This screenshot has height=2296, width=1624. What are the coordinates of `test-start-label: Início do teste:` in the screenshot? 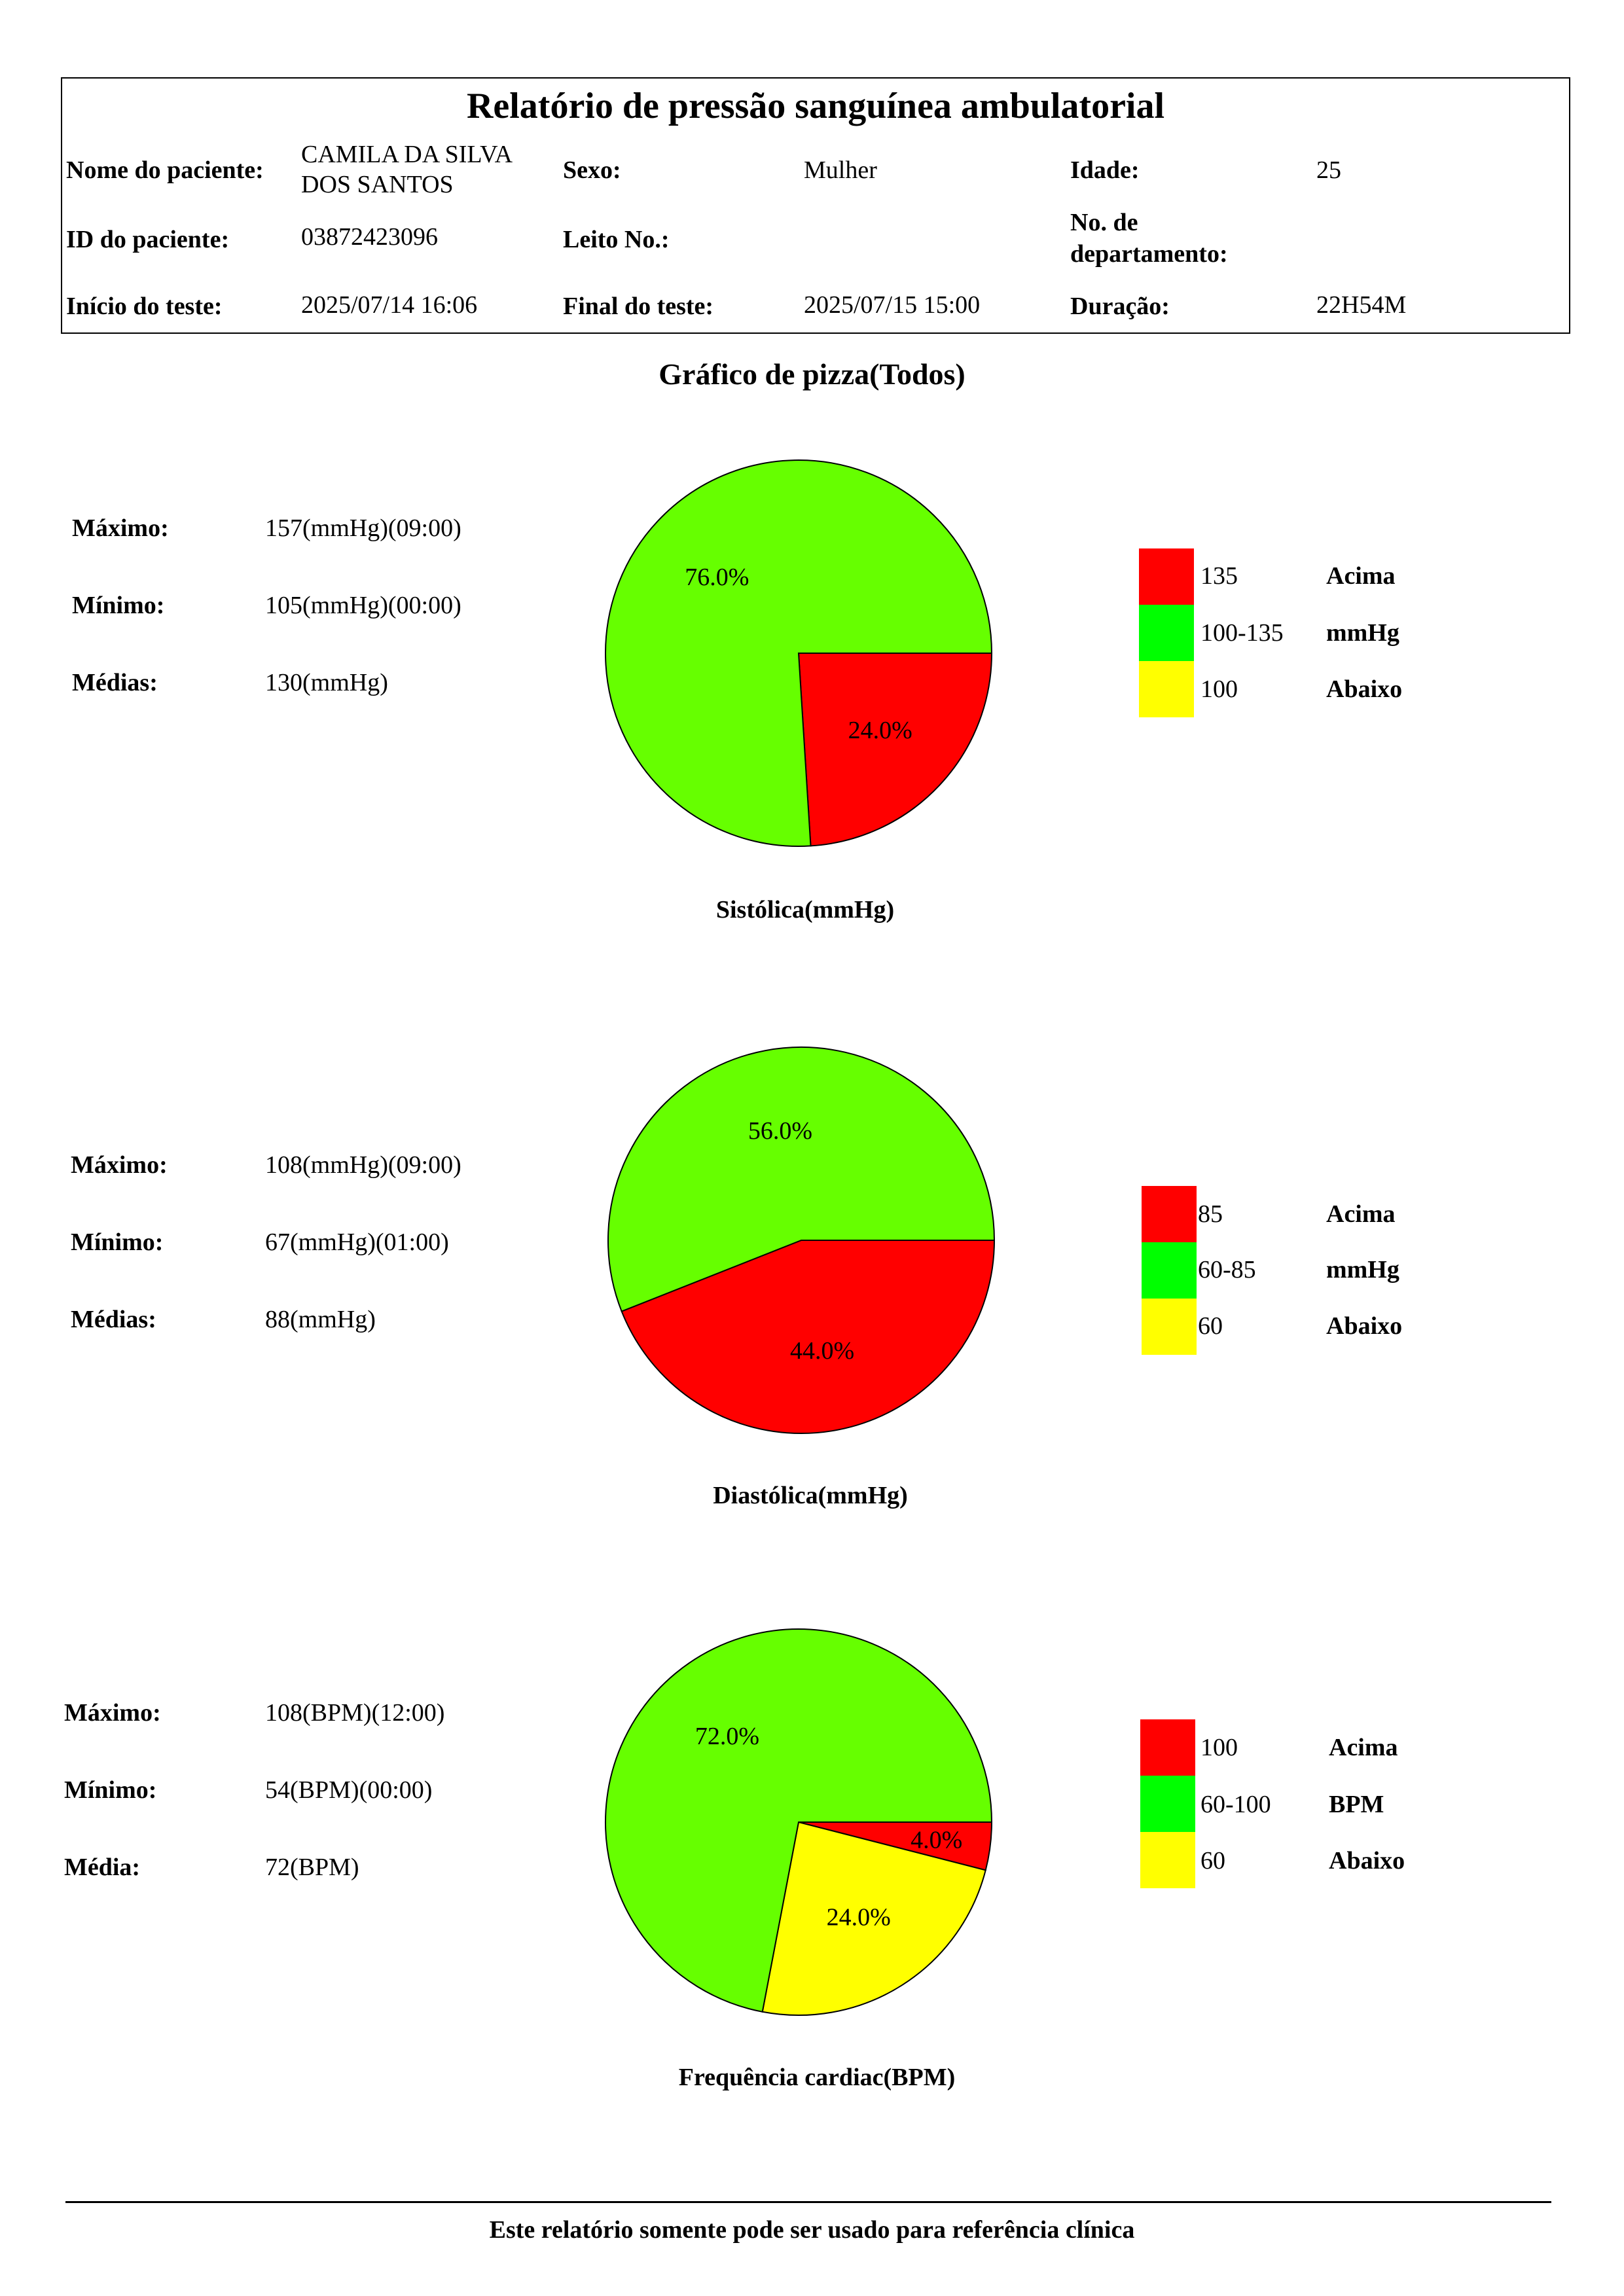 It's located at (144, 306).